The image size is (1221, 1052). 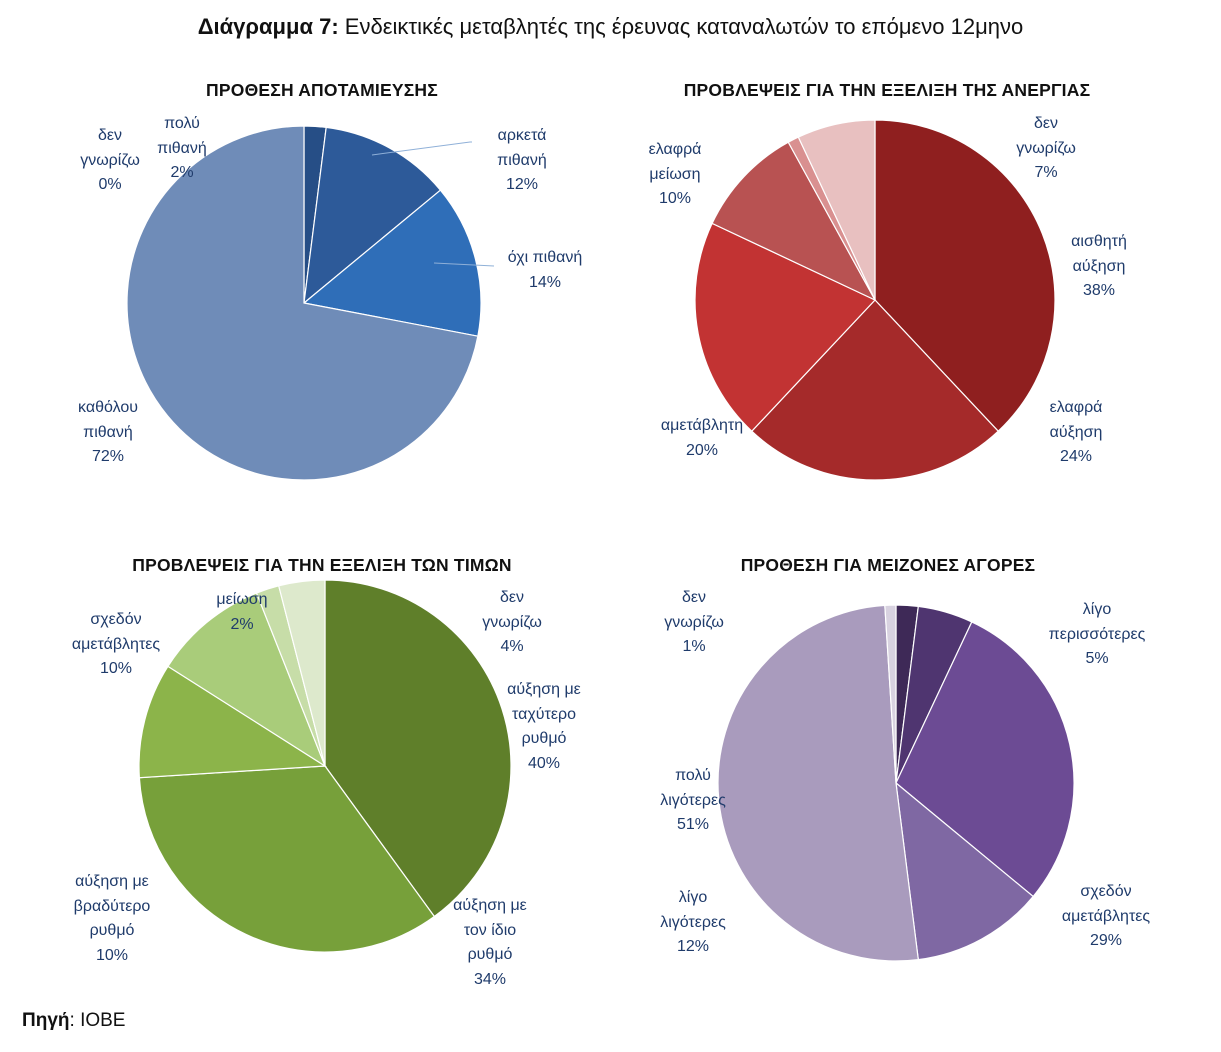 I want to click on label-text: αύξηση με ταχύτερο ρυθμό, so click(x=544, y=714).